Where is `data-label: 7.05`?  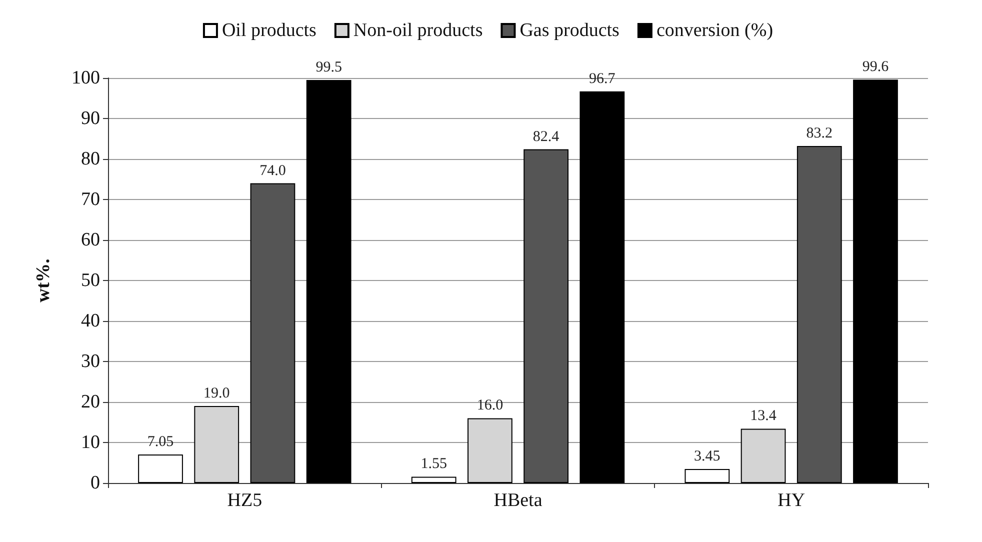 data-label: 7.05 is located at coordinates (160, 442).